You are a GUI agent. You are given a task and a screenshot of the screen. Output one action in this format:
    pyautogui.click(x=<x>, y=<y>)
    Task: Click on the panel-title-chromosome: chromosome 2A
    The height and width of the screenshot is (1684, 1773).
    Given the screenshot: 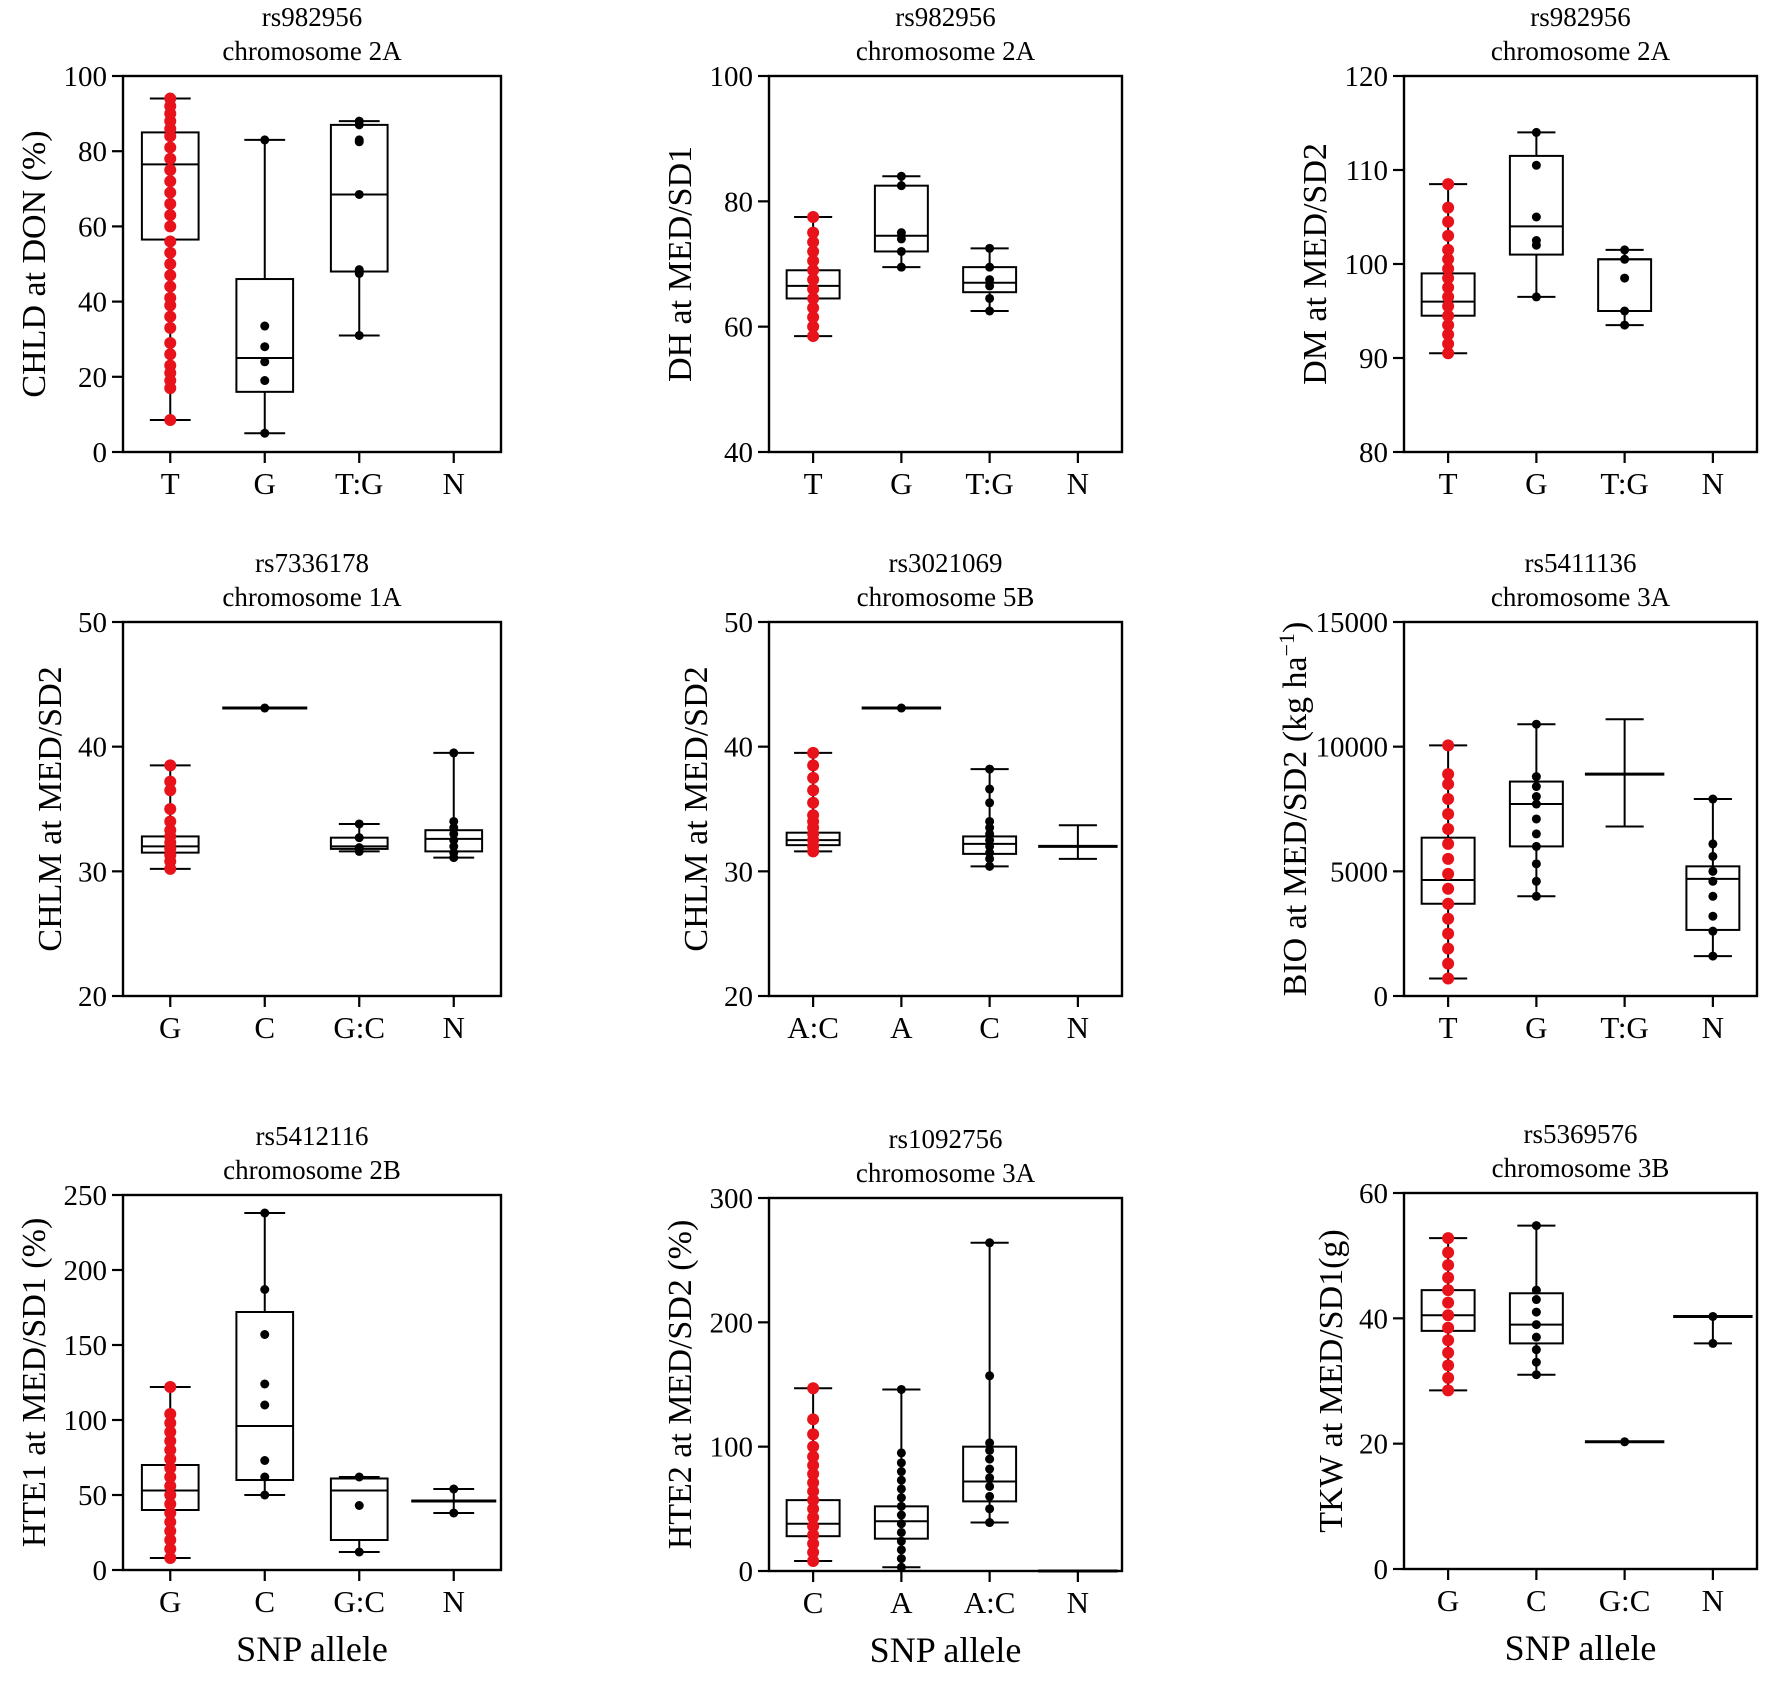 What is the action you would take?
    pyautogui.click(x=1581, y=51)
    